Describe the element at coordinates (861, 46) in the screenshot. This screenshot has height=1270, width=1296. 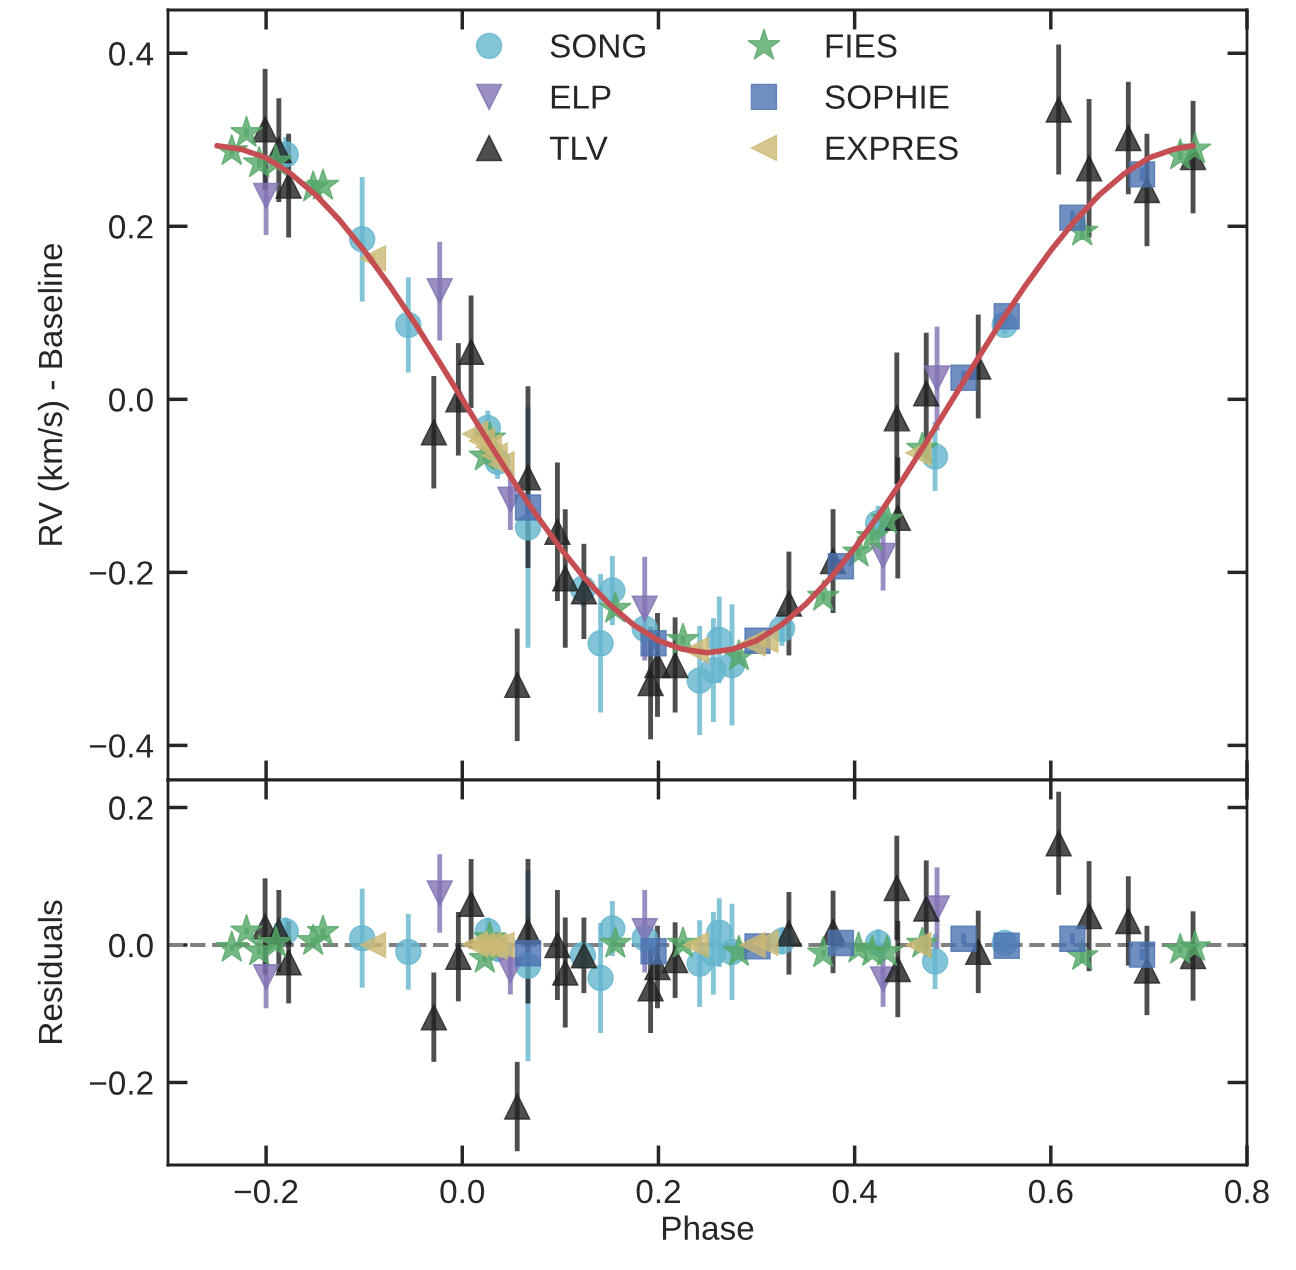
I see `legend-label: FIES` at that location.